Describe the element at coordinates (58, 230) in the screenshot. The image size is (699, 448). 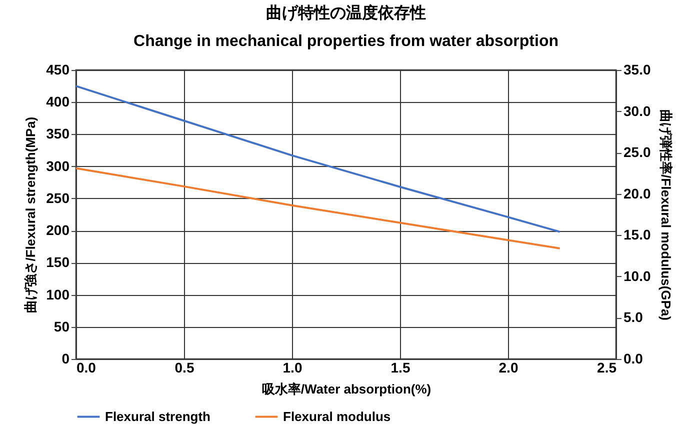
I see `y-tick-label: 200` at that location.